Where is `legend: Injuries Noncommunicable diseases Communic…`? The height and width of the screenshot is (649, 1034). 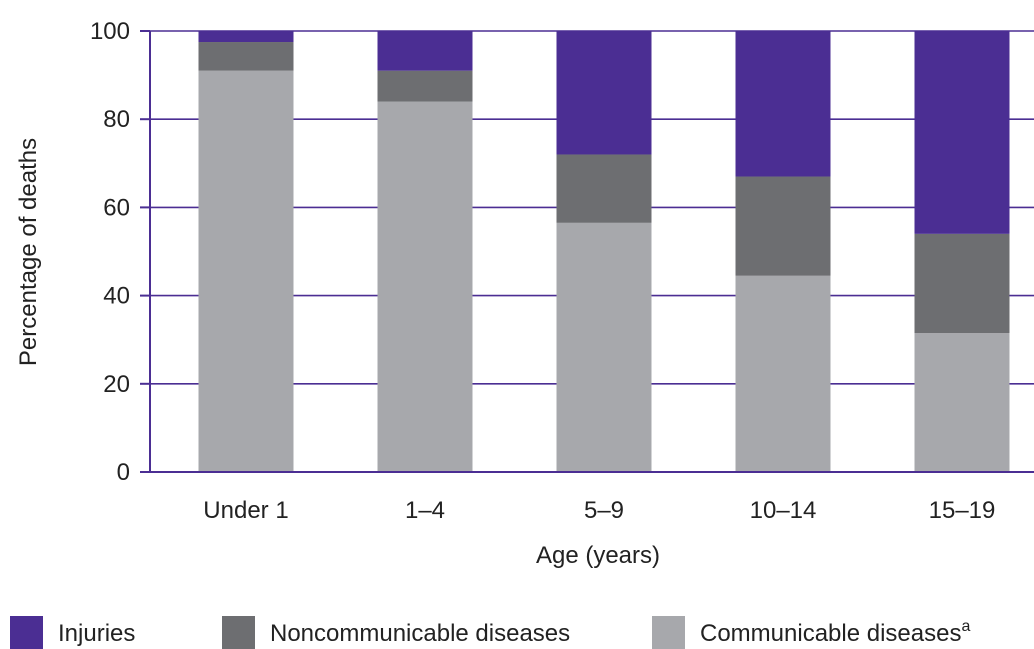 legend: Injuries Noncommunicable diseases Communic… is located at coordinates (490, 632).